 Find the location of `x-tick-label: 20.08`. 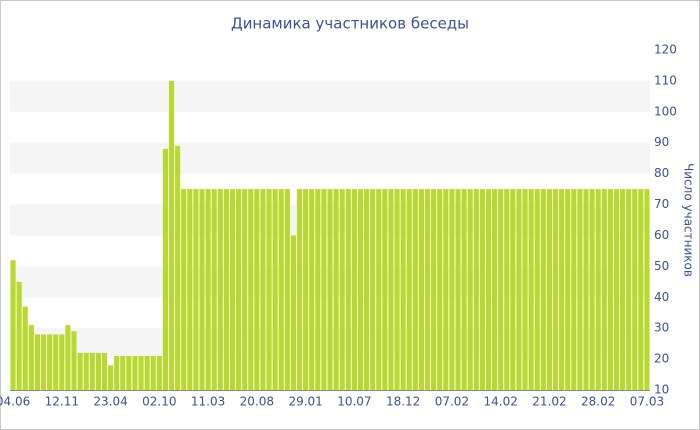

x-tick-label: 20.08 is located at coordinates (257, 402).